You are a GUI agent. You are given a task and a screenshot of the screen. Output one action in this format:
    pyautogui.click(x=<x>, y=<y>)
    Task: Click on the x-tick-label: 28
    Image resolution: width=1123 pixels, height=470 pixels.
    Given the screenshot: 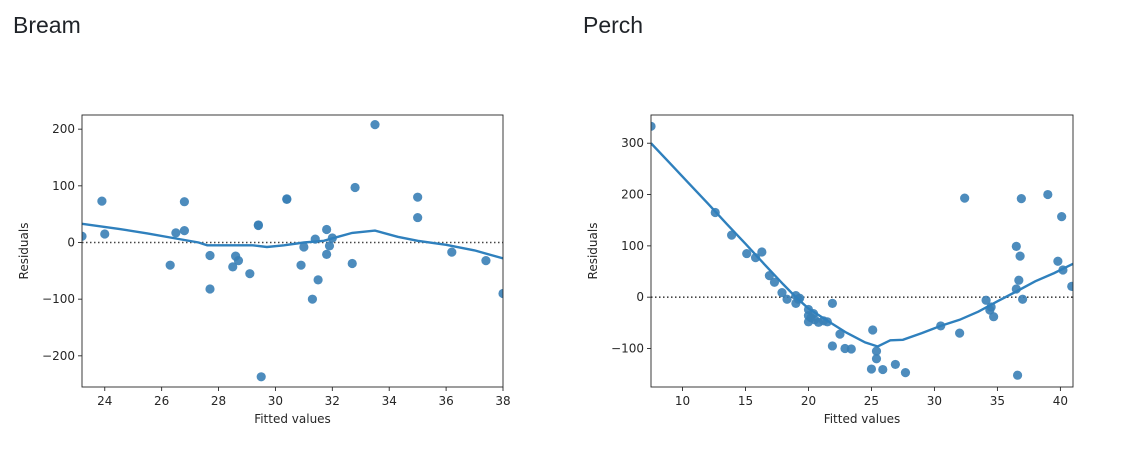 What is the action you would take?
    pyautogui.click(x=218, y=401)
    